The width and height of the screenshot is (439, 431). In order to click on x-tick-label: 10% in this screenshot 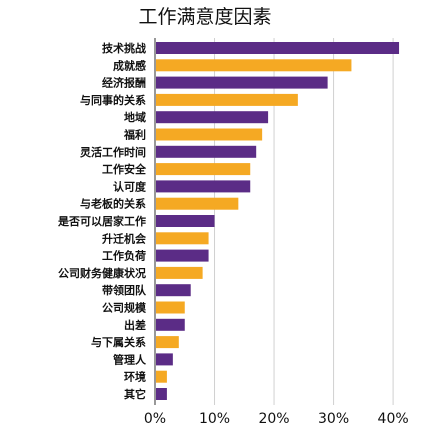, I will do `click(214, 419)`.